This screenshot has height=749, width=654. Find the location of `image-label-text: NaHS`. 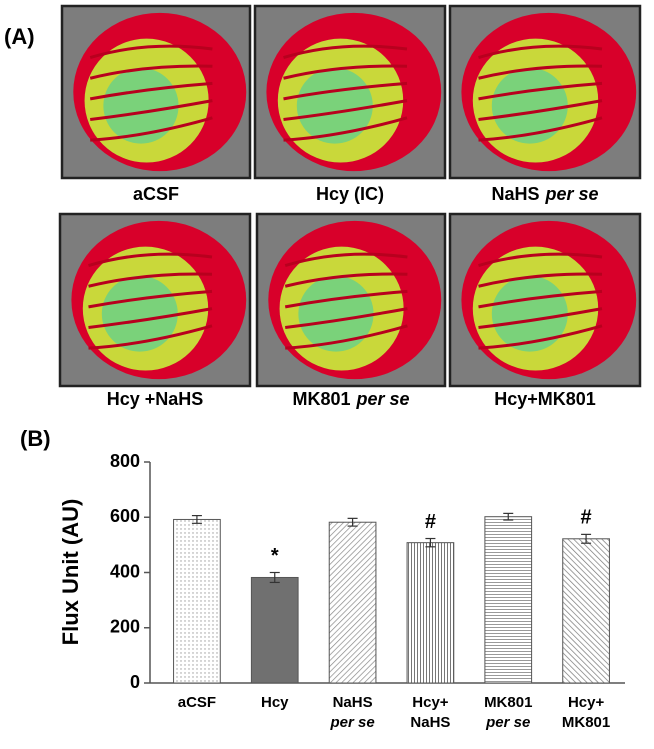

image-label-text: NaHS is located at coordinates (515, 194).